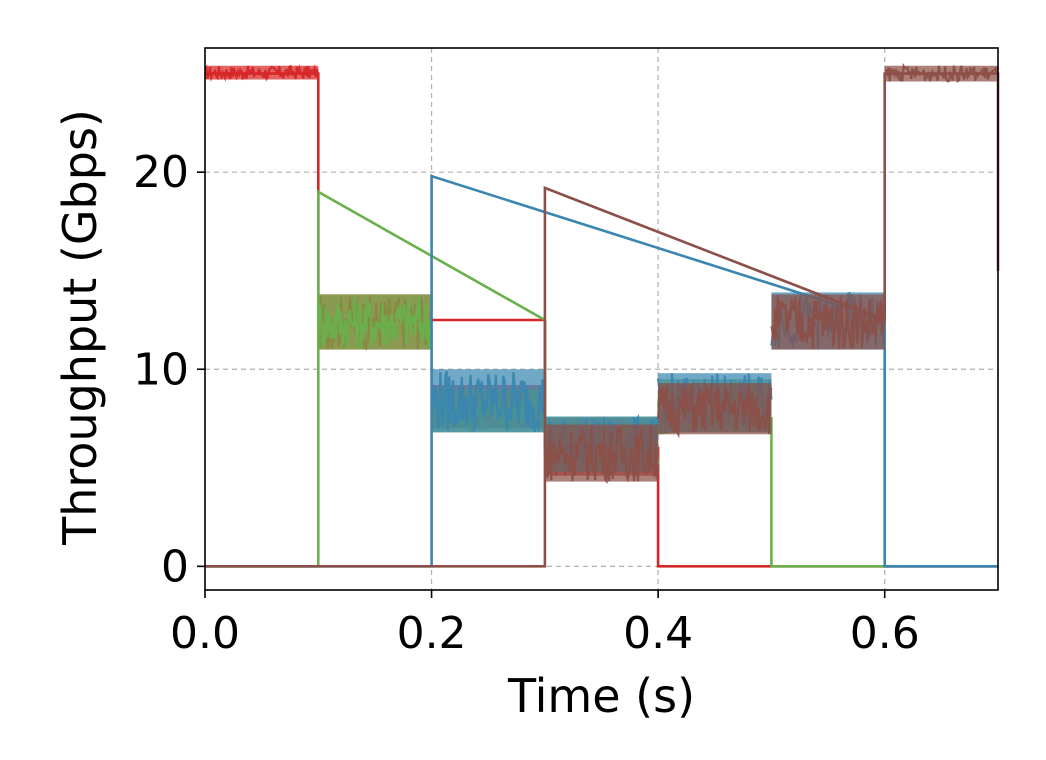  What do you see at coordinates (658, 633) in the screenshot?
I see `x-tick-label: 0.4` at bounding box center [658, 633].